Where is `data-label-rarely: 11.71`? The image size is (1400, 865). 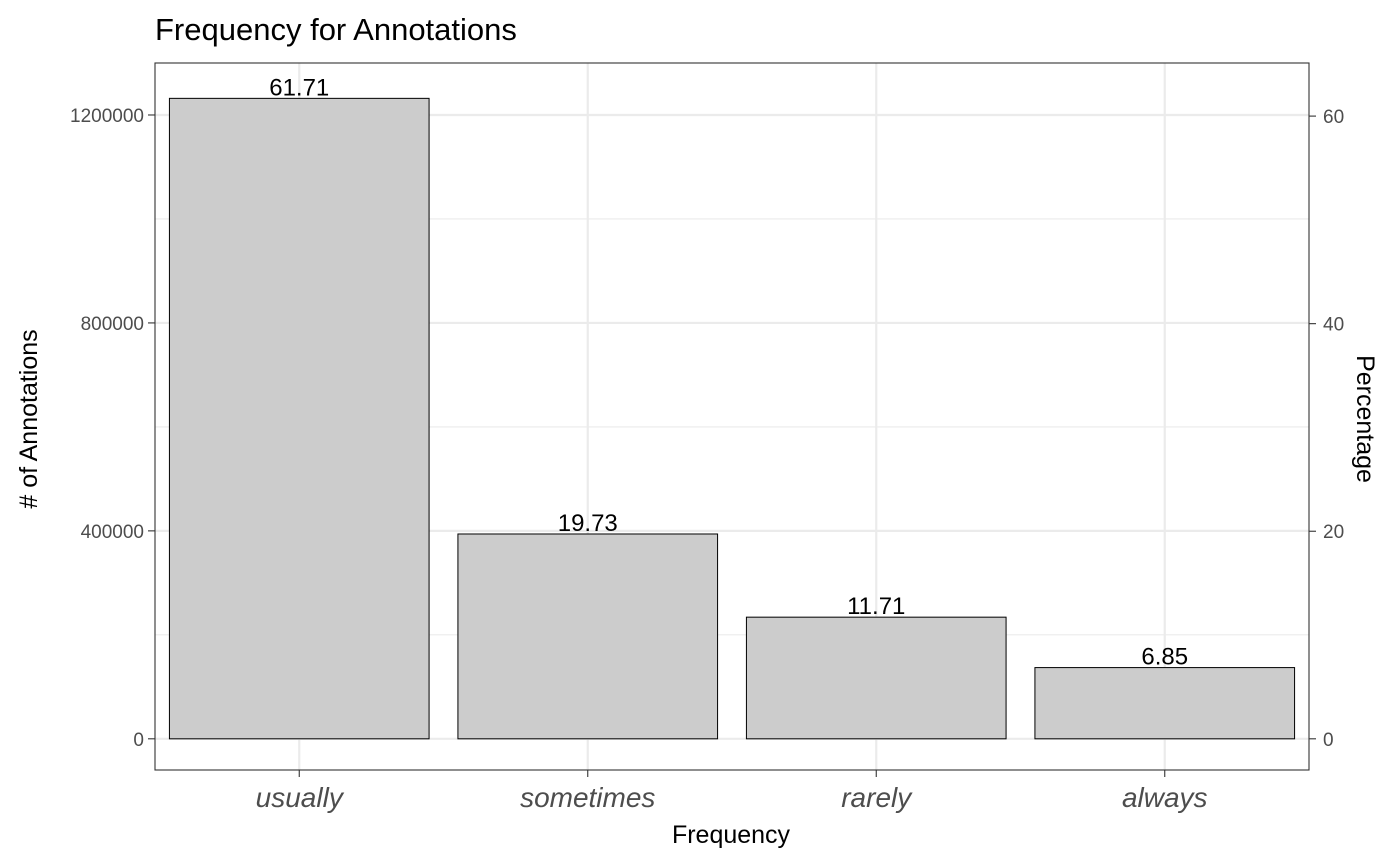 data-label-rarely: 11.71 is located at coordinates (876, 606).